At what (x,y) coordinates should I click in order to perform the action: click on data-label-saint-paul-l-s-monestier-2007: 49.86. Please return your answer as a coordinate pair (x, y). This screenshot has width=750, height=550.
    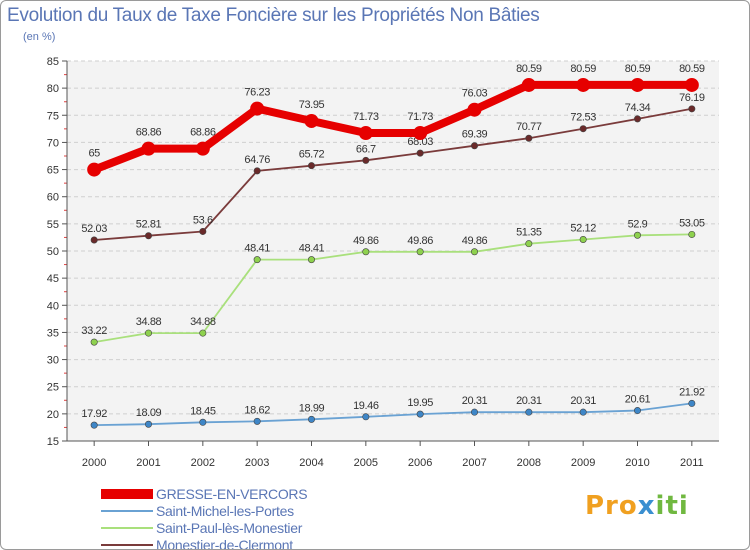
    Looking at the image, I should click on (475, 241).